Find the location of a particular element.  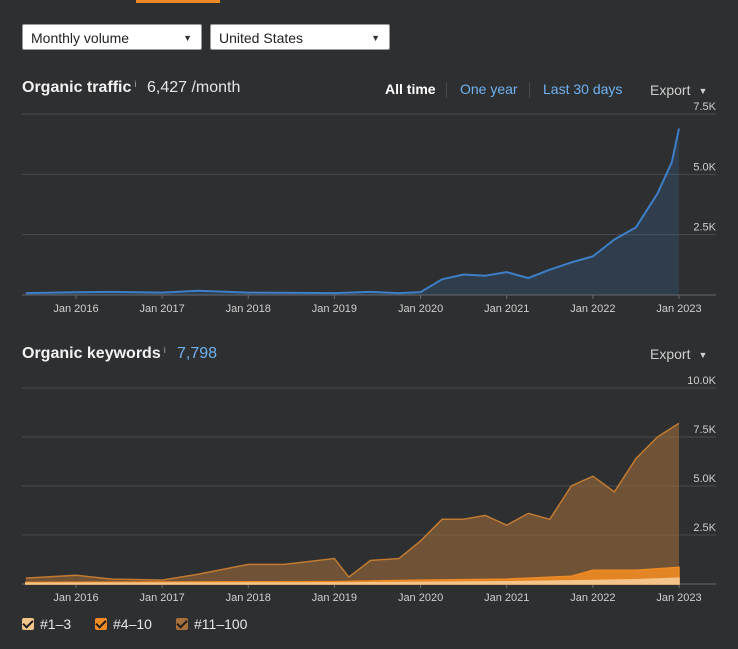

traffic-title: Organic traffic i is located at coordinates (79, 88).